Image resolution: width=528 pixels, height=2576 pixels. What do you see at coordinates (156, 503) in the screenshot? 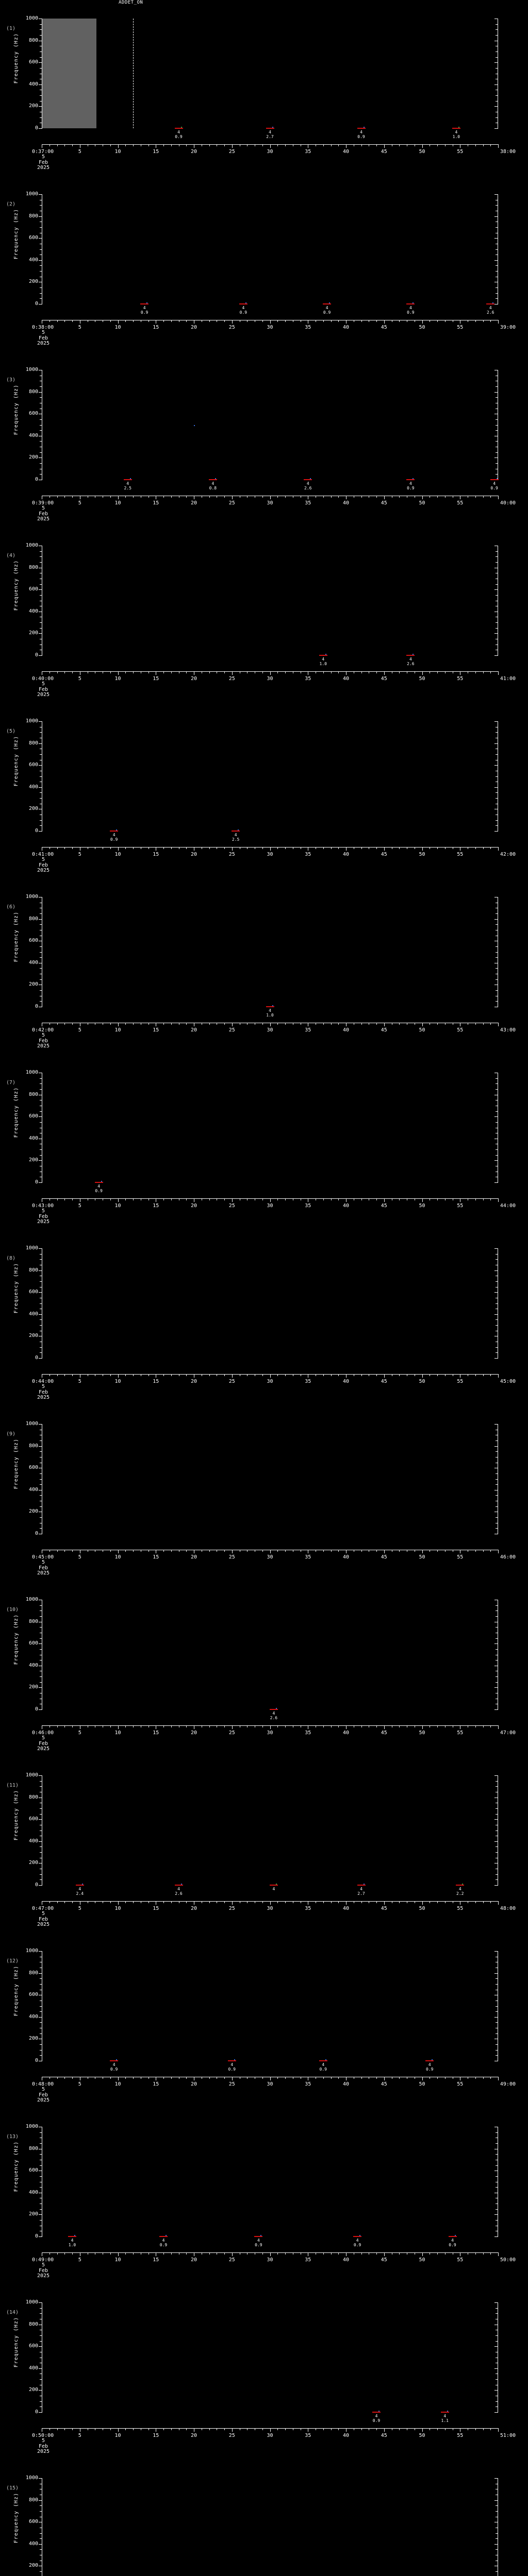
I see `x-tick-label: 15` at bounding box center [156, 503].